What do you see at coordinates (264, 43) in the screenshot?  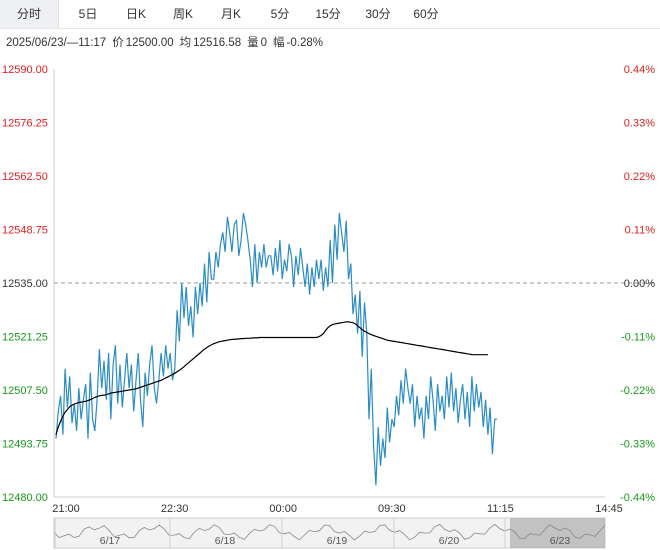 I see `info-vol: 0` at bounding box center [264, 43].